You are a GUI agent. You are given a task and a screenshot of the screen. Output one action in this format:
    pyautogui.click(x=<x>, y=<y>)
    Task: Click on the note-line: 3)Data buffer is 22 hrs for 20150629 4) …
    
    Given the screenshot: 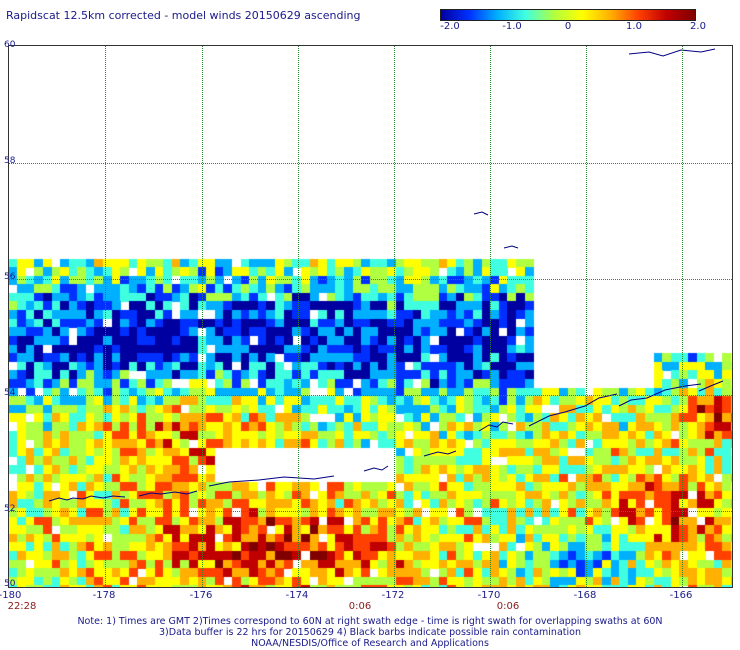 What is the action you would take?
    pyautogui.click(x=370, y=632)
    